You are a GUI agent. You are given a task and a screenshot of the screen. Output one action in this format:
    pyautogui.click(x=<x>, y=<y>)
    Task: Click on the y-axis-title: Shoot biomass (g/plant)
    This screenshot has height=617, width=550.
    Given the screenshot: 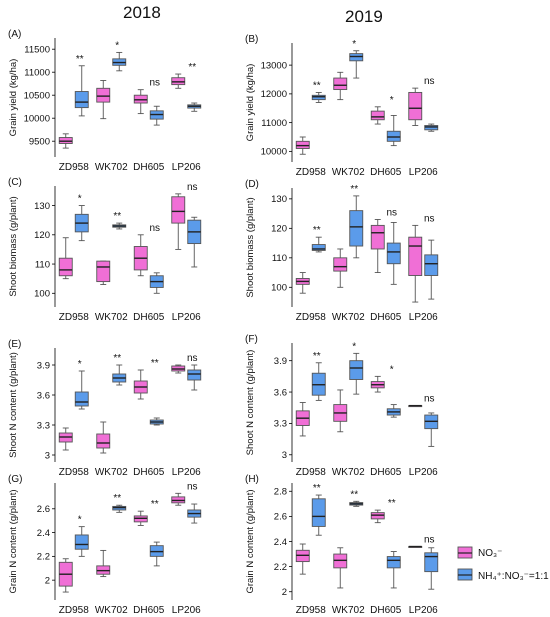 What is the action you would take?
    pyautogui.click(x=250, y=247)
    